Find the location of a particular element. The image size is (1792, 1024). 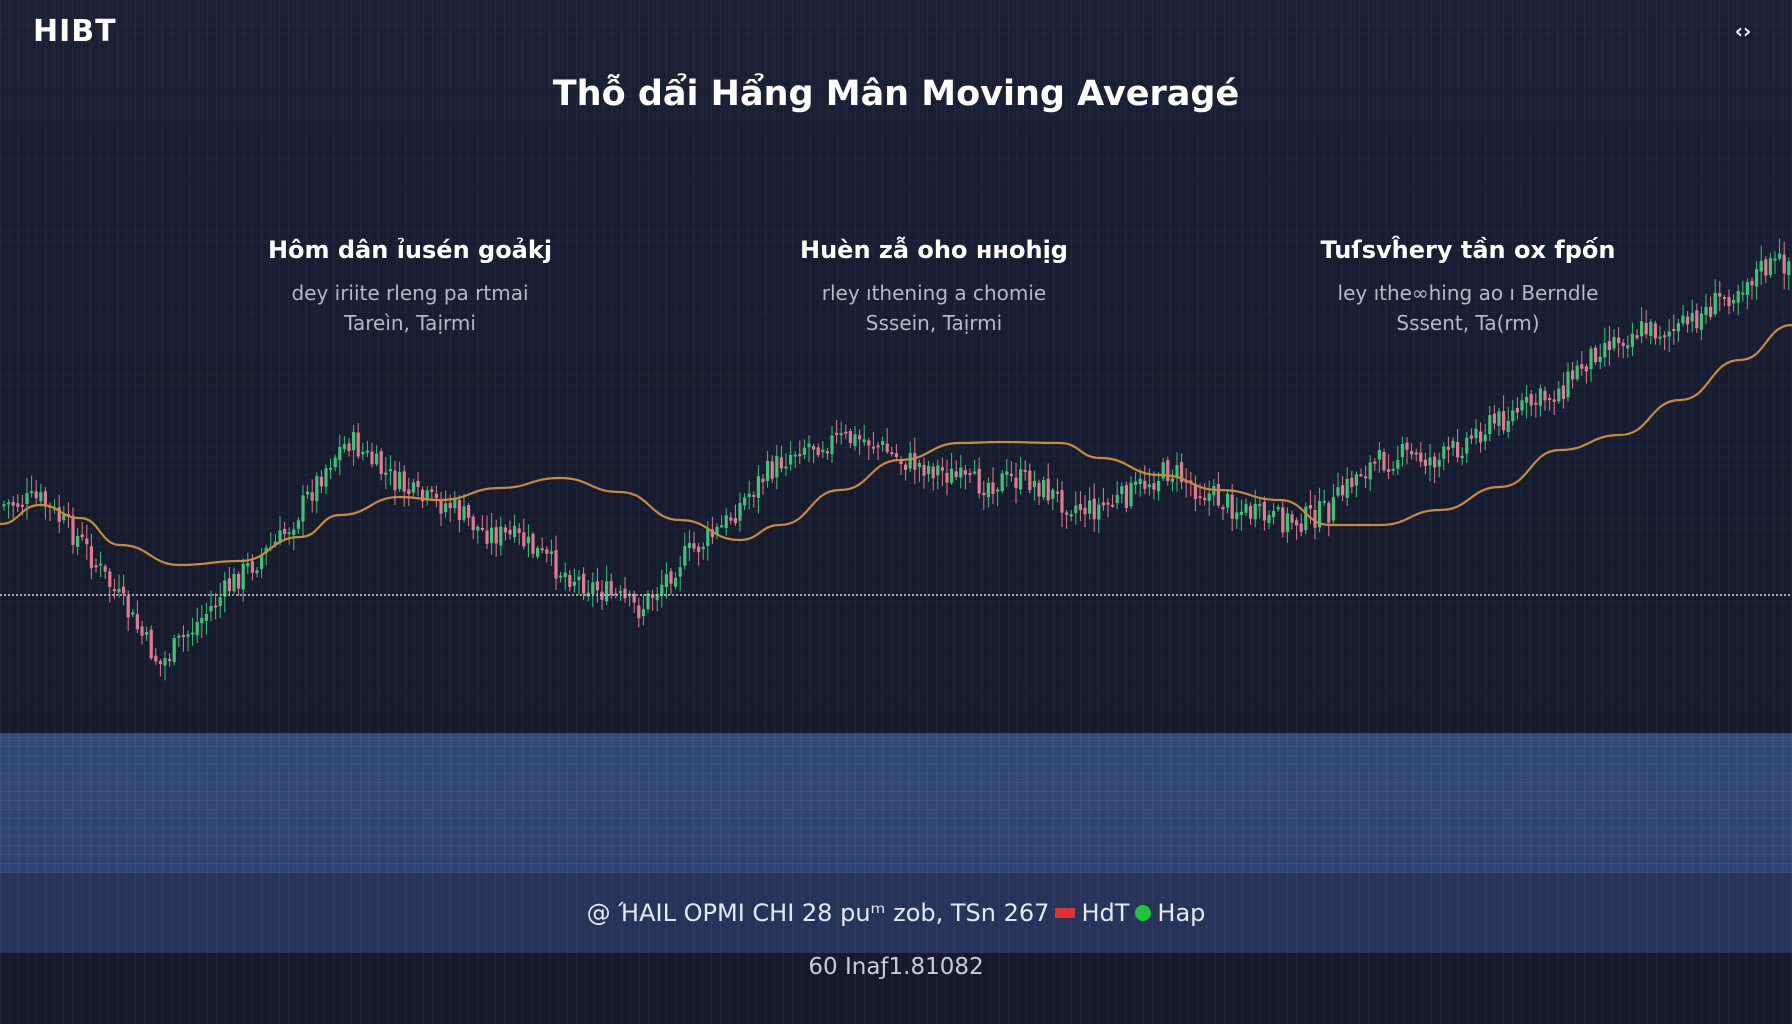

status-text: @ ΉAIL OPMI CHI 28 puᵐ zob, TSn 267 is located at coordinates (818, 913).